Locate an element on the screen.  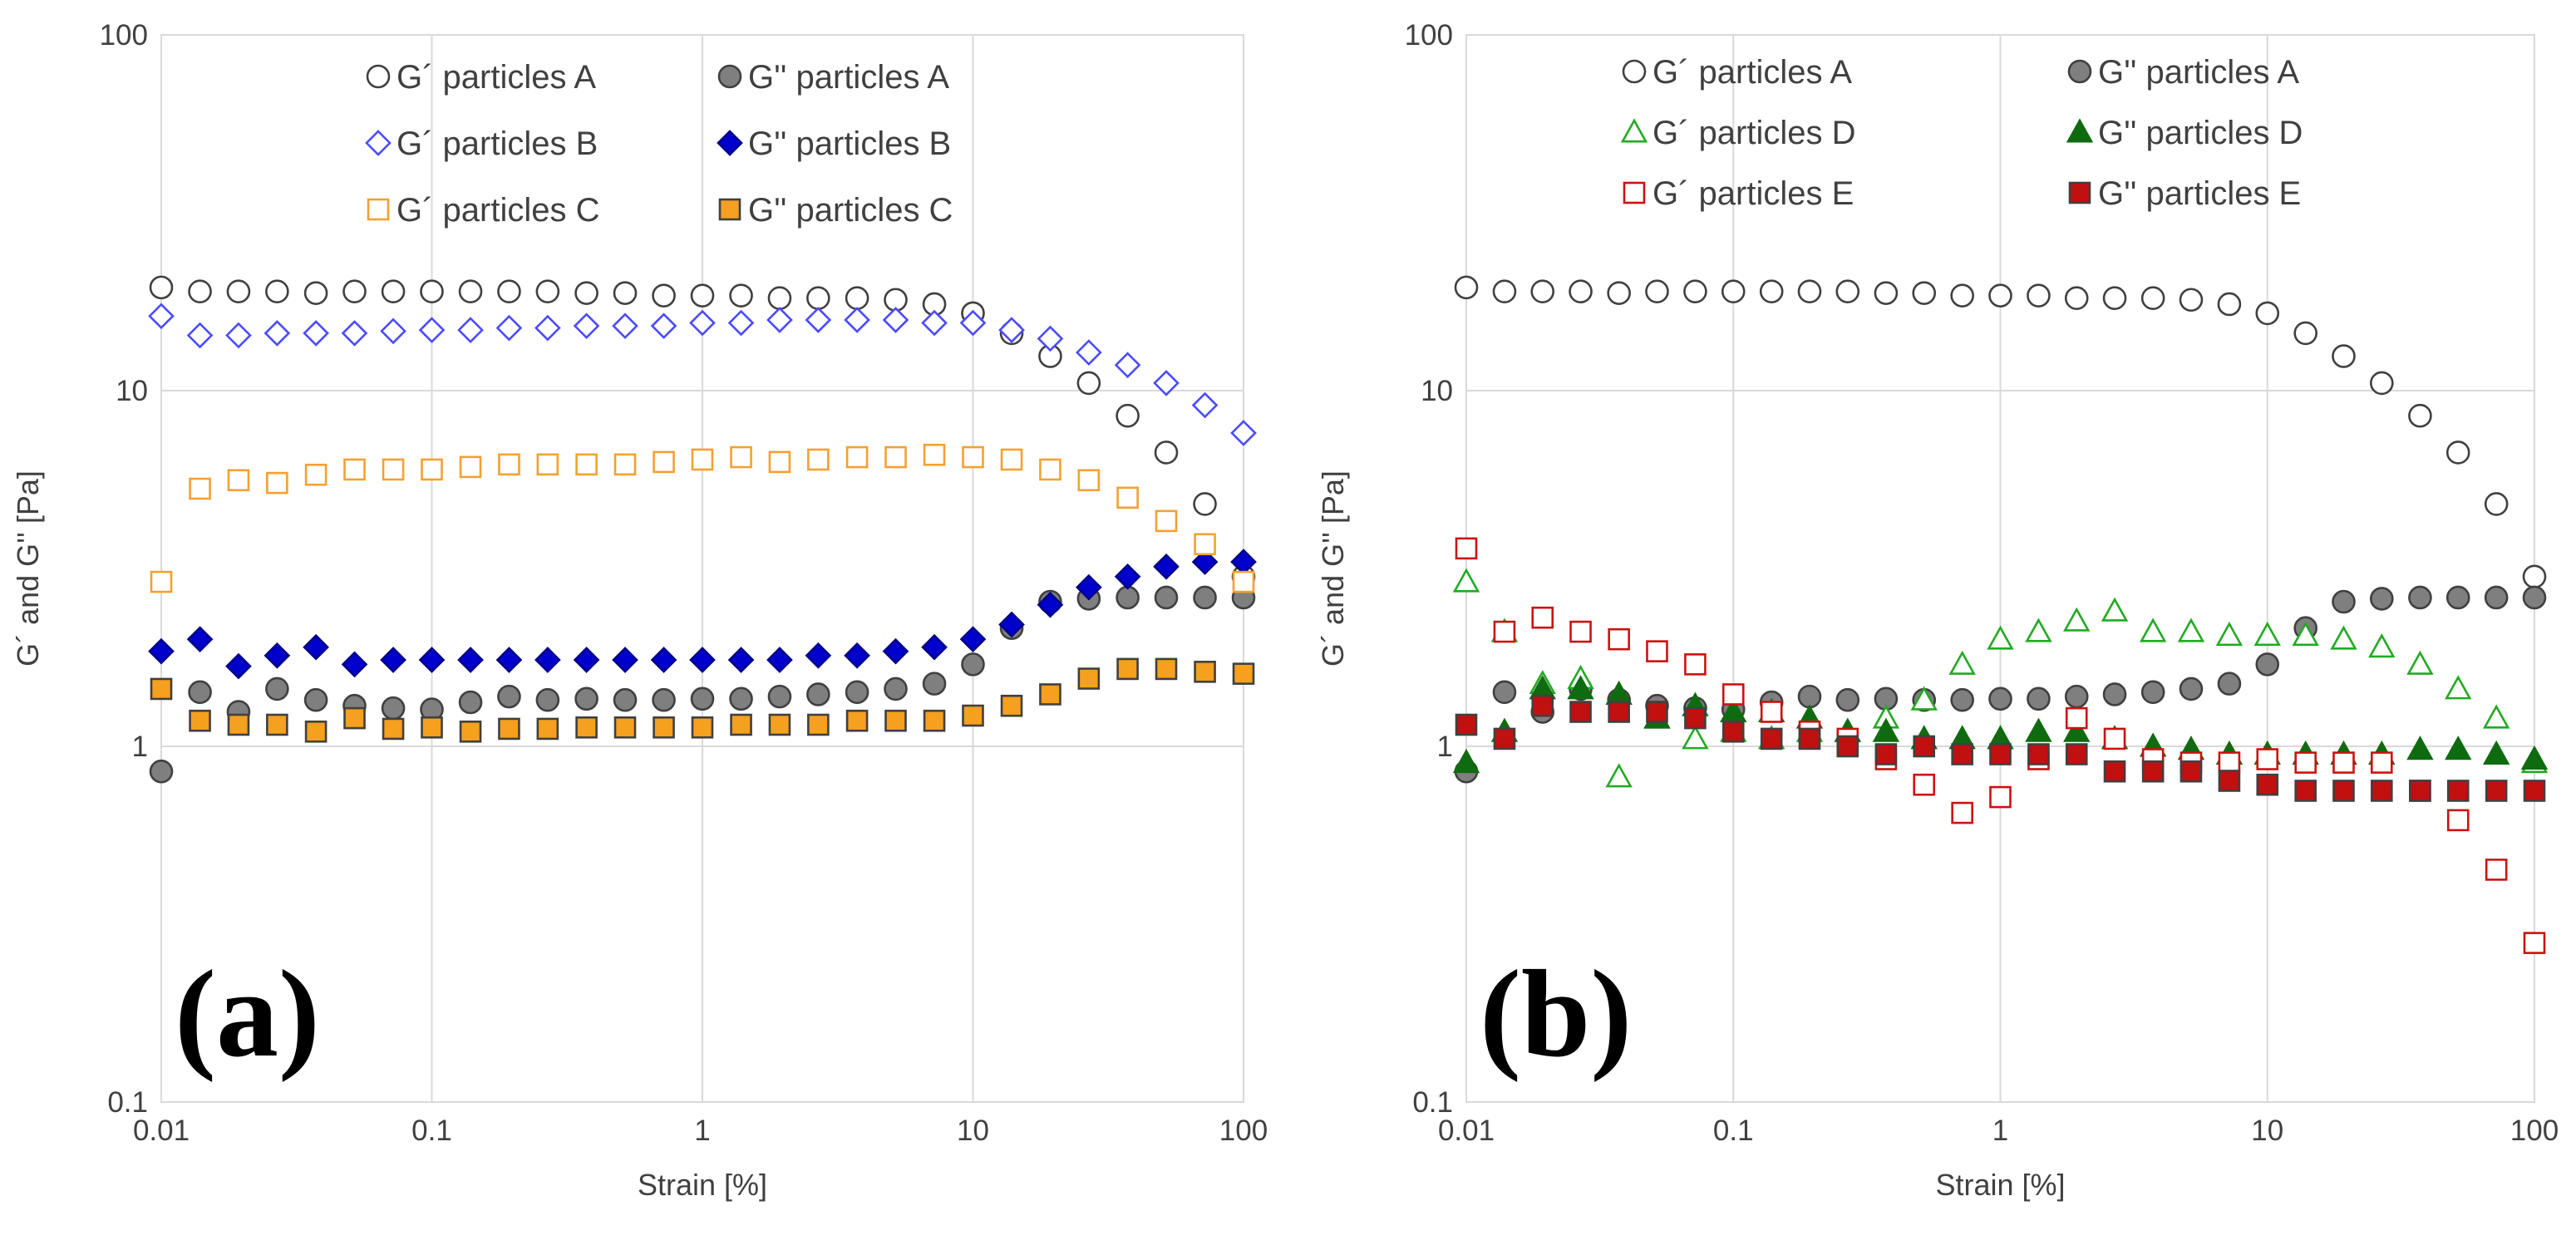
x-axis-title: Strain [%] is located at coordinates (2000, 1185).